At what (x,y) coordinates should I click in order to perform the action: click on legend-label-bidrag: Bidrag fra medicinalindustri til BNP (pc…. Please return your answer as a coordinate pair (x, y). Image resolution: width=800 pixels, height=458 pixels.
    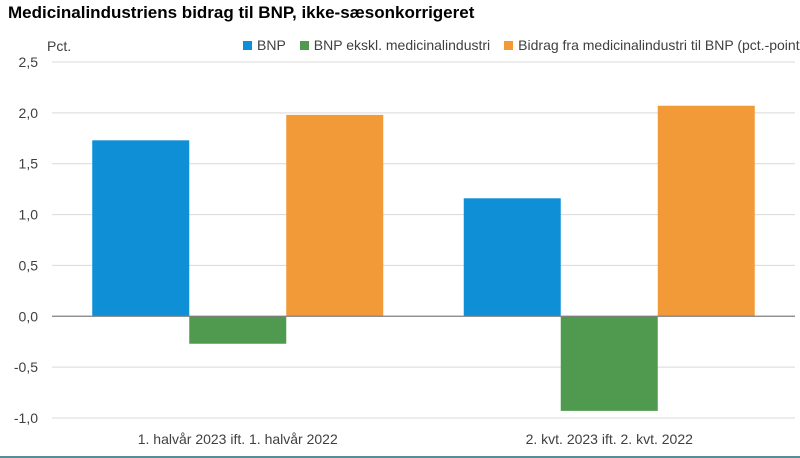
    Looking at the image, I should click on (659, 45).